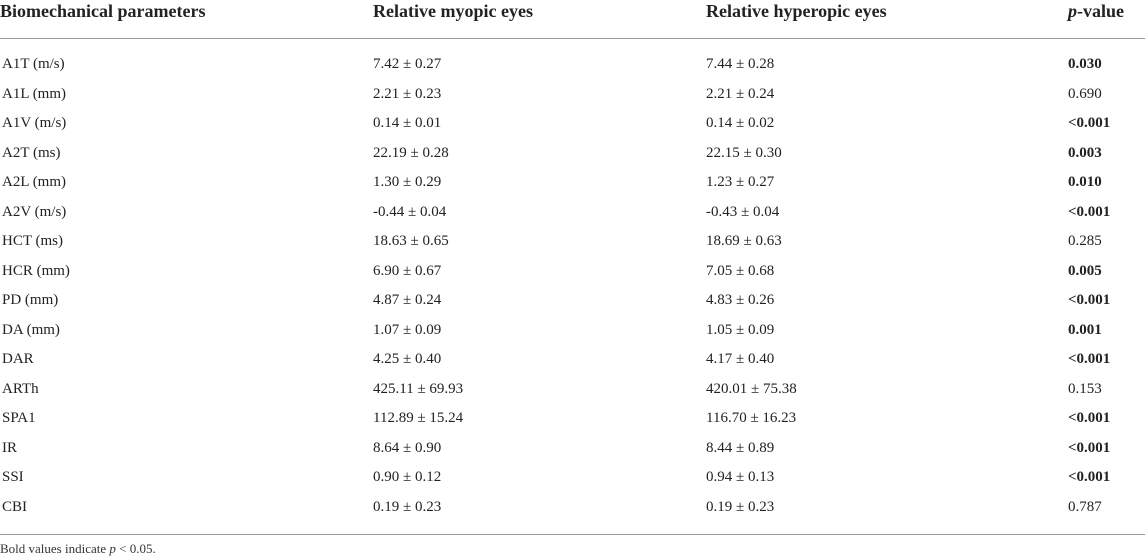 This screenshot has width=1145, height=560. I want to click on table-row: A1V (m/s) 0.14 ± 0.01 0.14 ± 0.02 <0.001, so click(572, 125).